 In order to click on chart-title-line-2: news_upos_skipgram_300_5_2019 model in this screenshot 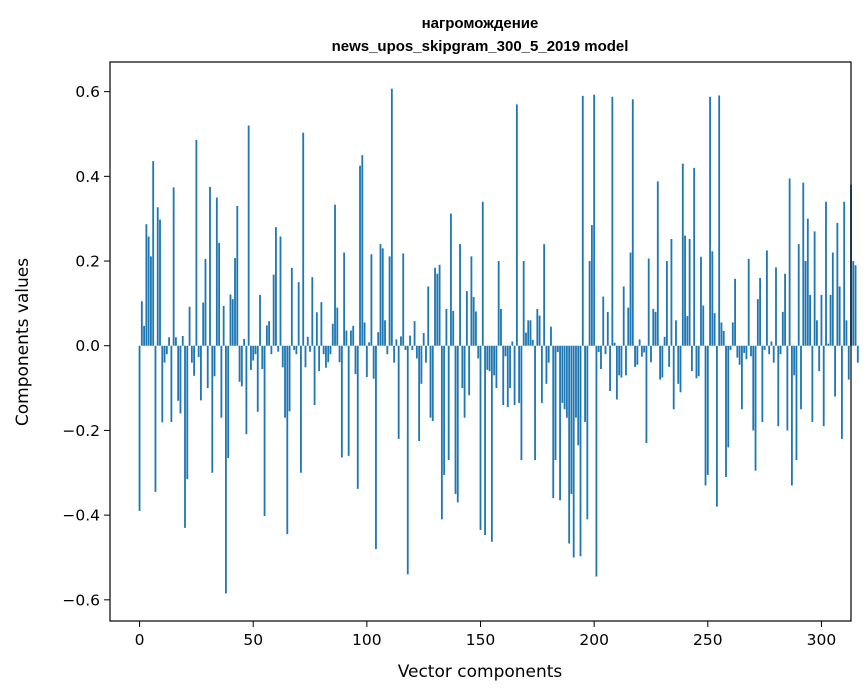, I will do `click(480, 46)`.